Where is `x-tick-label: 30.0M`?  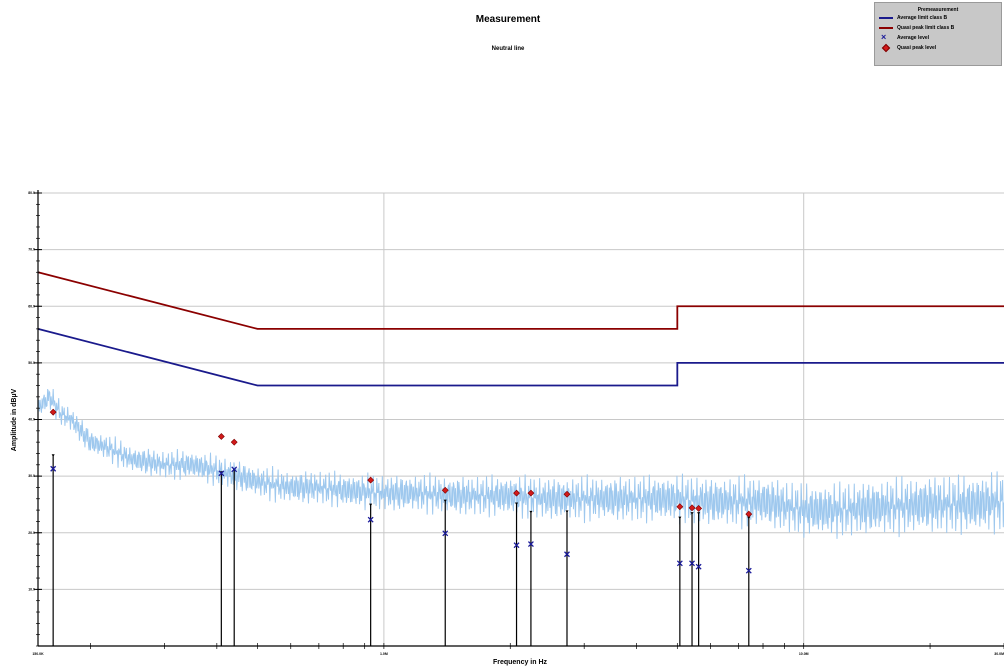
x-tick-label: 30.0M is located at coordinates (999, 654).